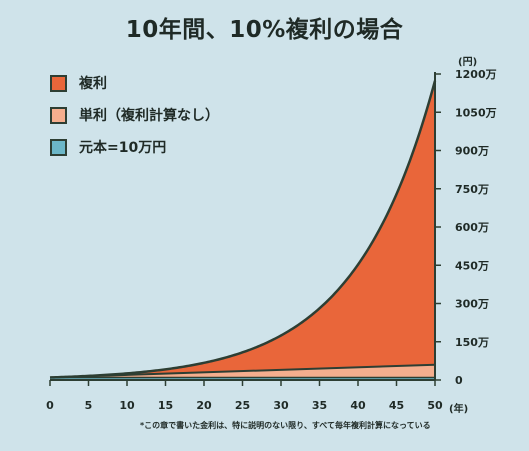  Describe the element at coordinates (472, 265) in the screenshot. I see `y-tick-label: 450万` at that location.